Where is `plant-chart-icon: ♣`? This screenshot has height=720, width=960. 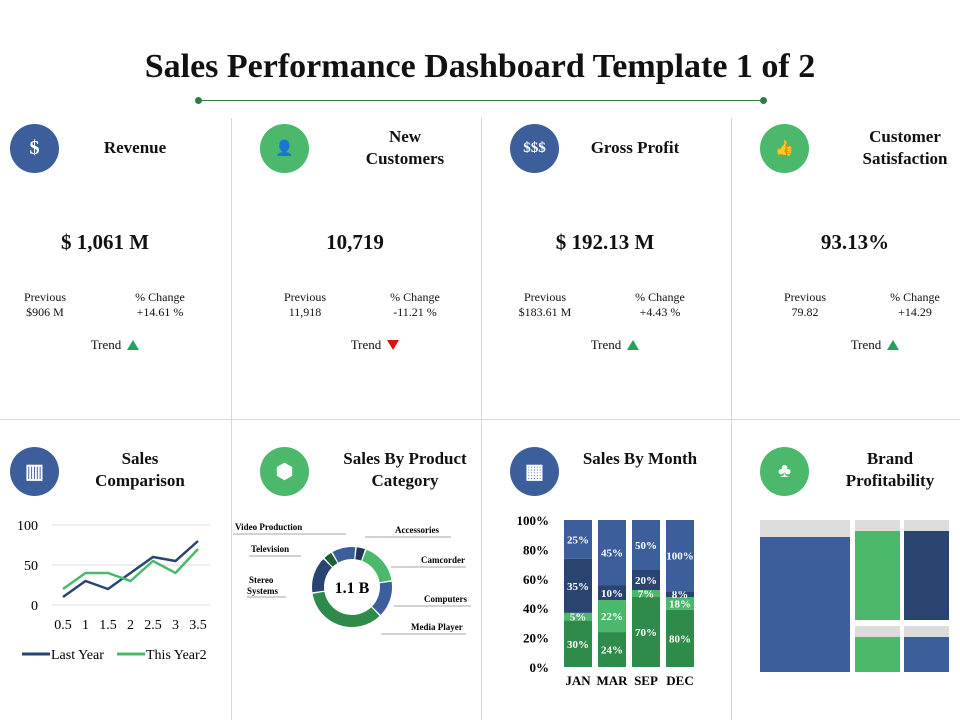 plant-chart-icon: ♣ is located at coordinates (784, 471).